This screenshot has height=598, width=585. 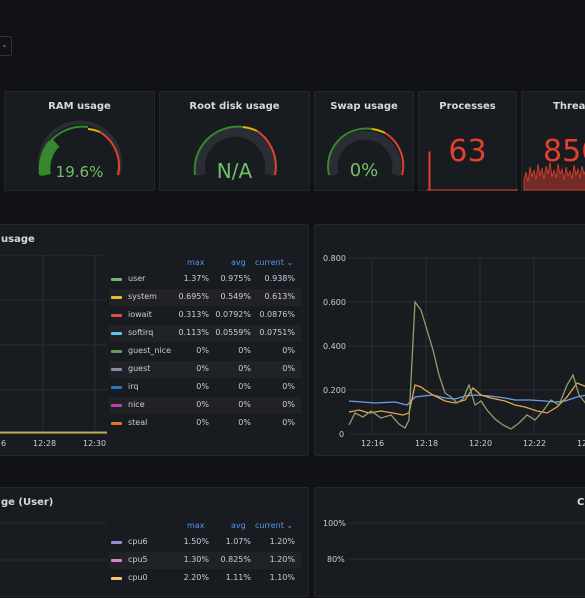 What do you see at coordinates (193, 314) in the screenshot?
I see `series-max: 0.313%` at bounding box center [193, 314].